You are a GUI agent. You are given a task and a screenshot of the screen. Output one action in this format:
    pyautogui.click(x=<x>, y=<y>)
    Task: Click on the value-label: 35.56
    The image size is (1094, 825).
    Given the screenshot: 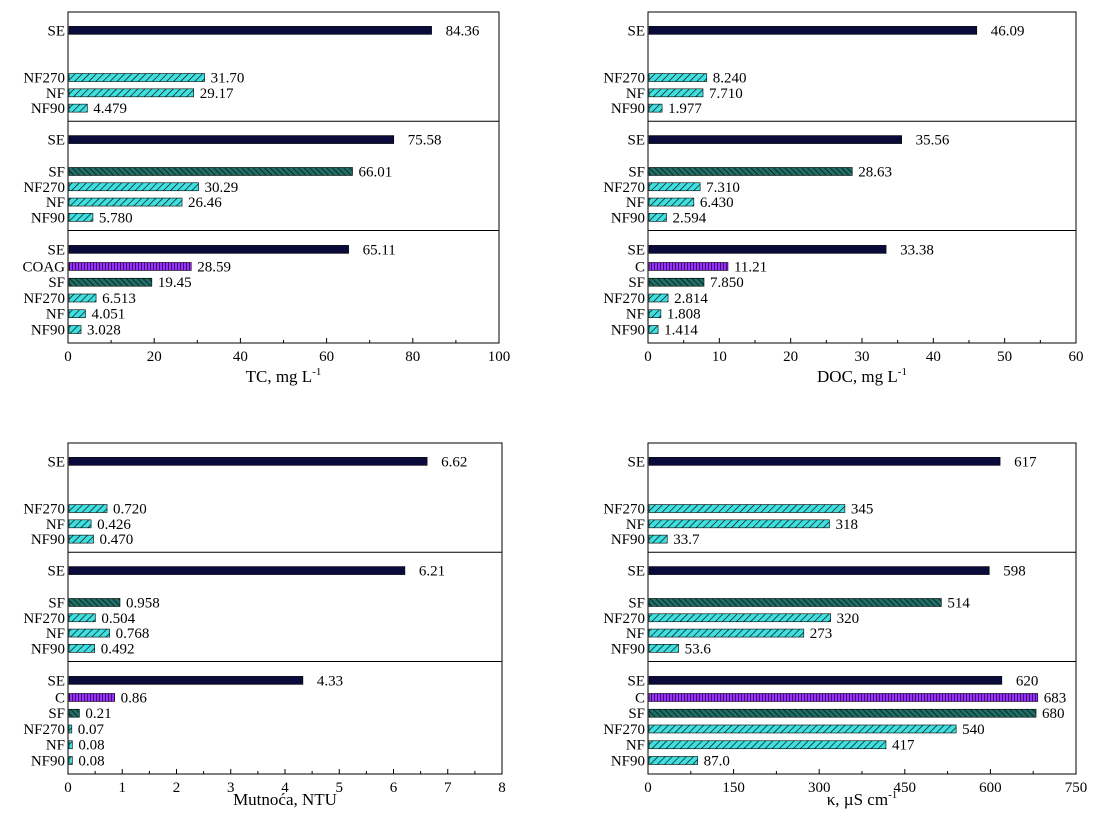 What is the action you would take?
    pyautogui.click(x=933, y=141)
    